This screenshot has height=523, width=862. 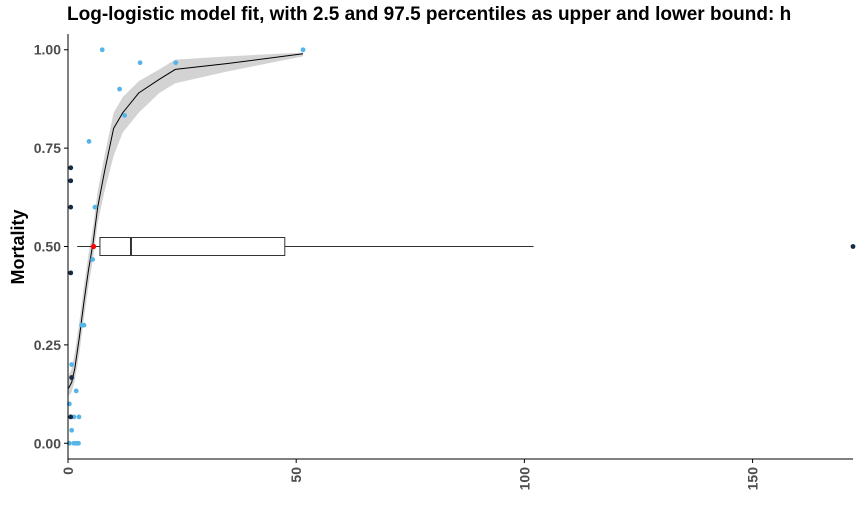 I want to click on y-tick-label: 0.00, so click(x=47, y=443).